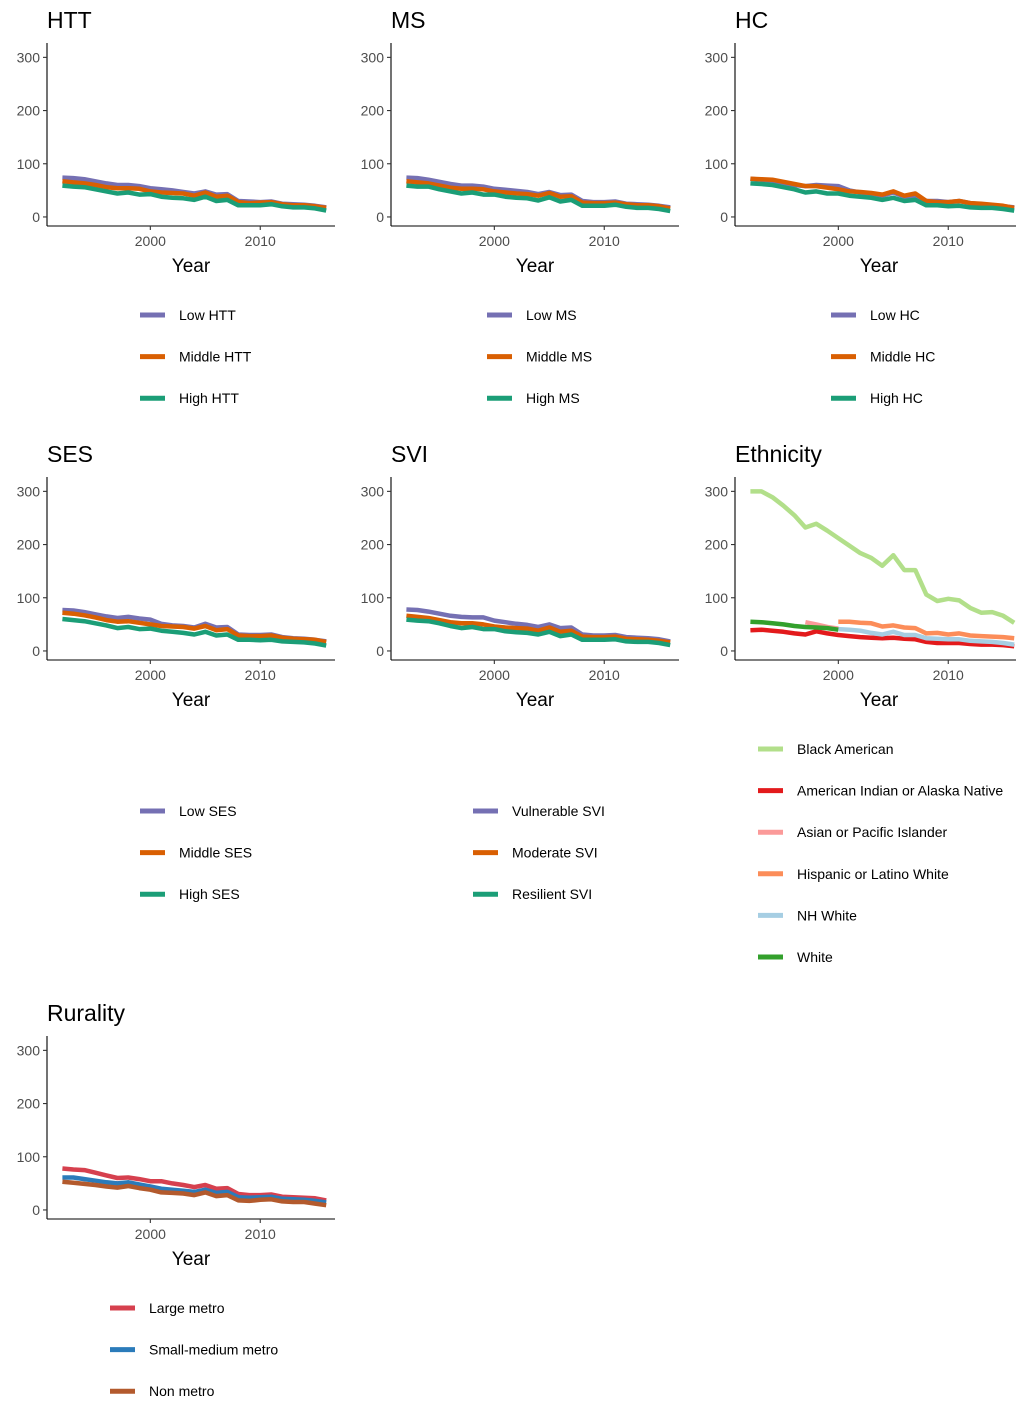  I want to click on legend-label: Non metro, so click(182, 1391).